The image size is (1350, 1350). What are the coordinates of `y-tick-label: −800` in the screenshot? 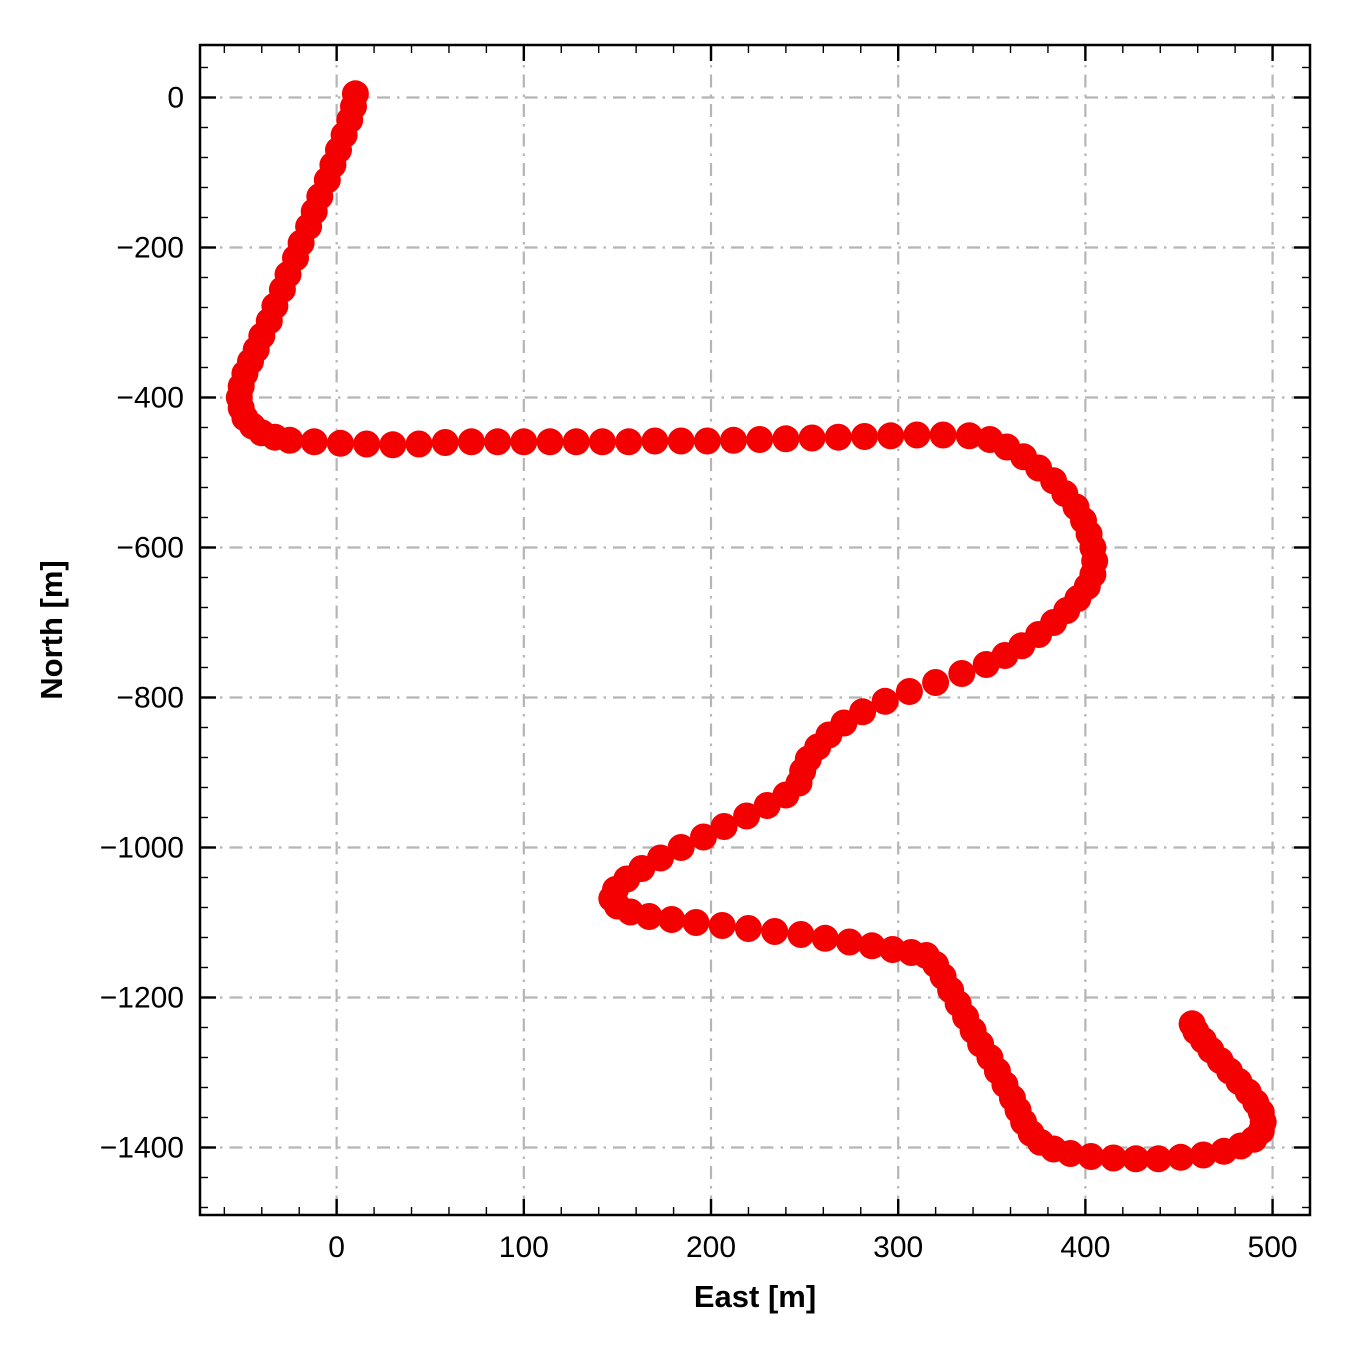 It's located at (150, 698).